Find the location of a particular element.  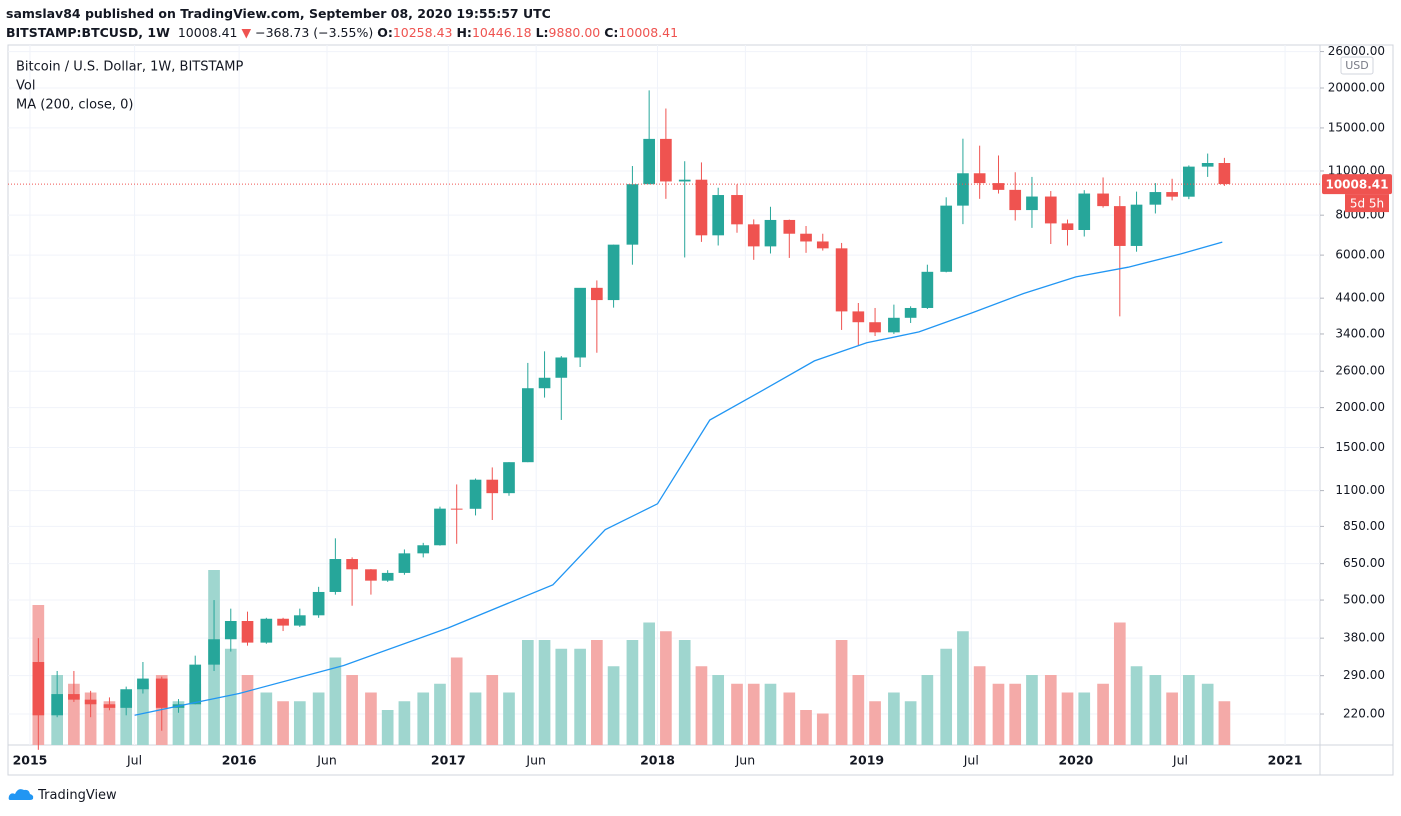

open: 10258.43 is located at coordinates (422, 32).